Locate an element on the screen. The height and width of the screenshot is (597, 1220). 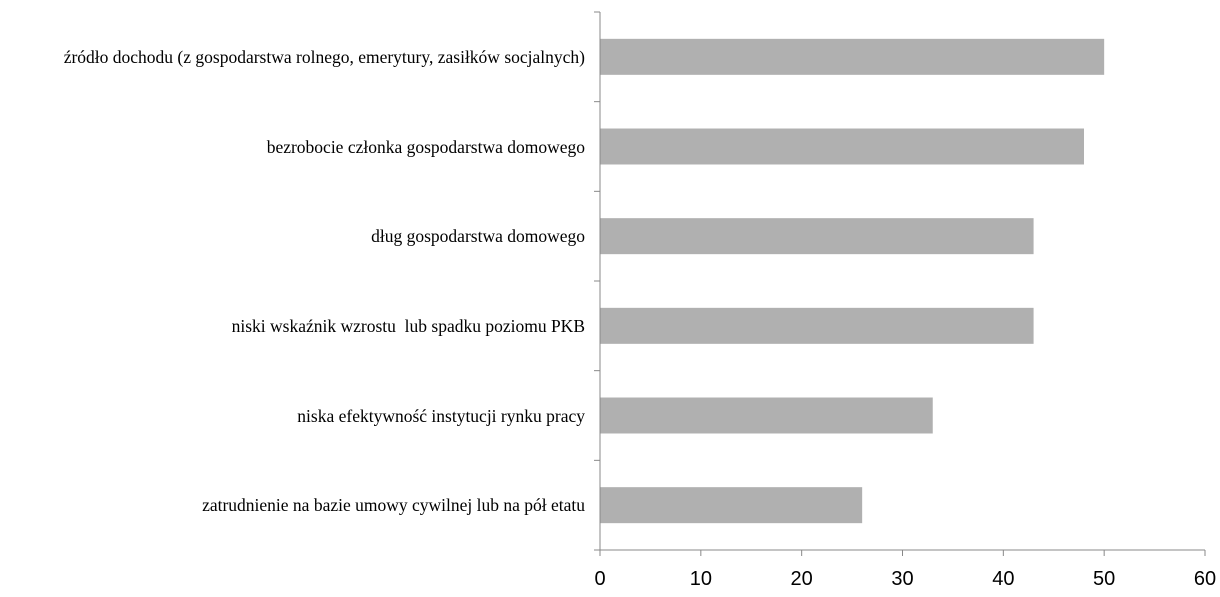
x-tick-label: 60 is located at coordinates (1205, 579).